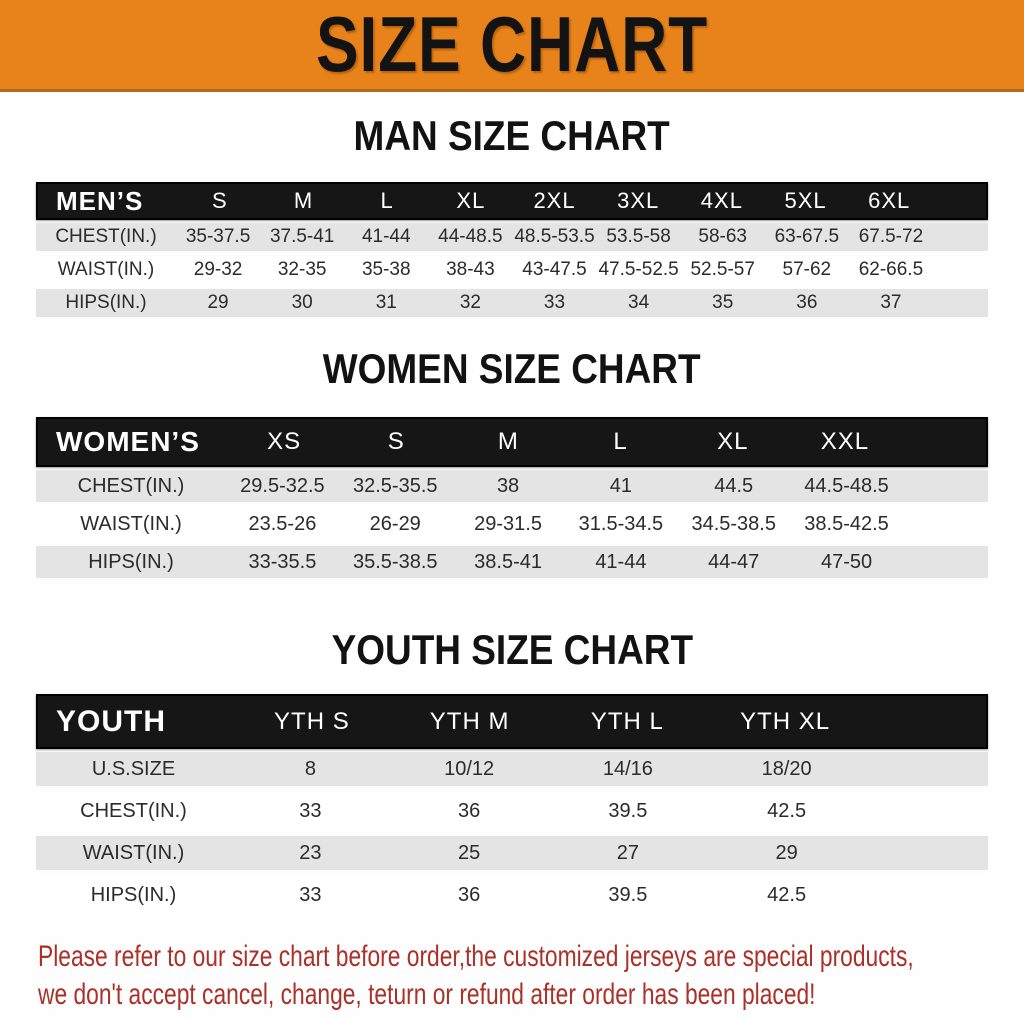 This screenshot has height=1019, width=1024. What do you see at coordinates (723, 236) in the screenshot?
I see `size-value-cell: 58-63` at bounding box center [723, 236].